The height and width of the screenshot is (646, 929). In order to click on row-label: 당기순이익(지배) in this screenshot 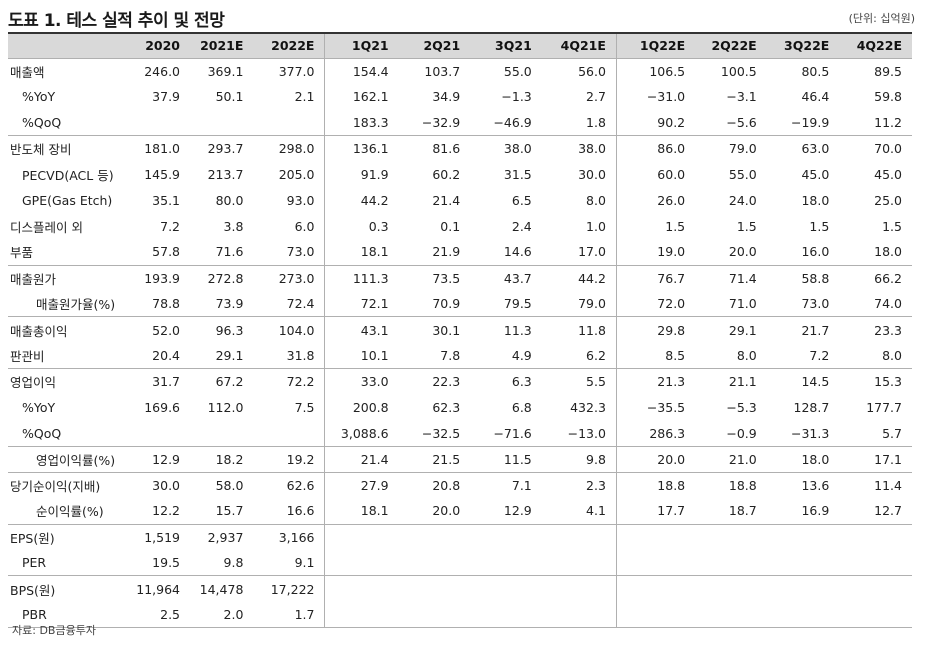, I will do `click(67, 485)`.